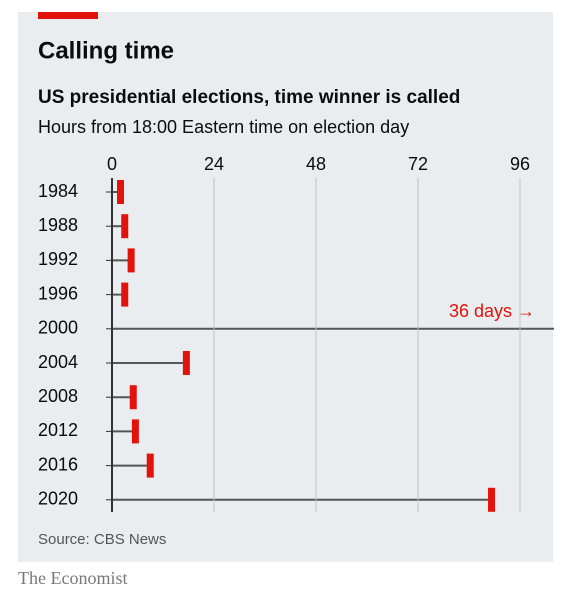 The image size is (571, 607). What do you see at coordinates (58, 430) in the screenshot?
I see `y-tick-label: 2012` at bounding box center [58, 430].